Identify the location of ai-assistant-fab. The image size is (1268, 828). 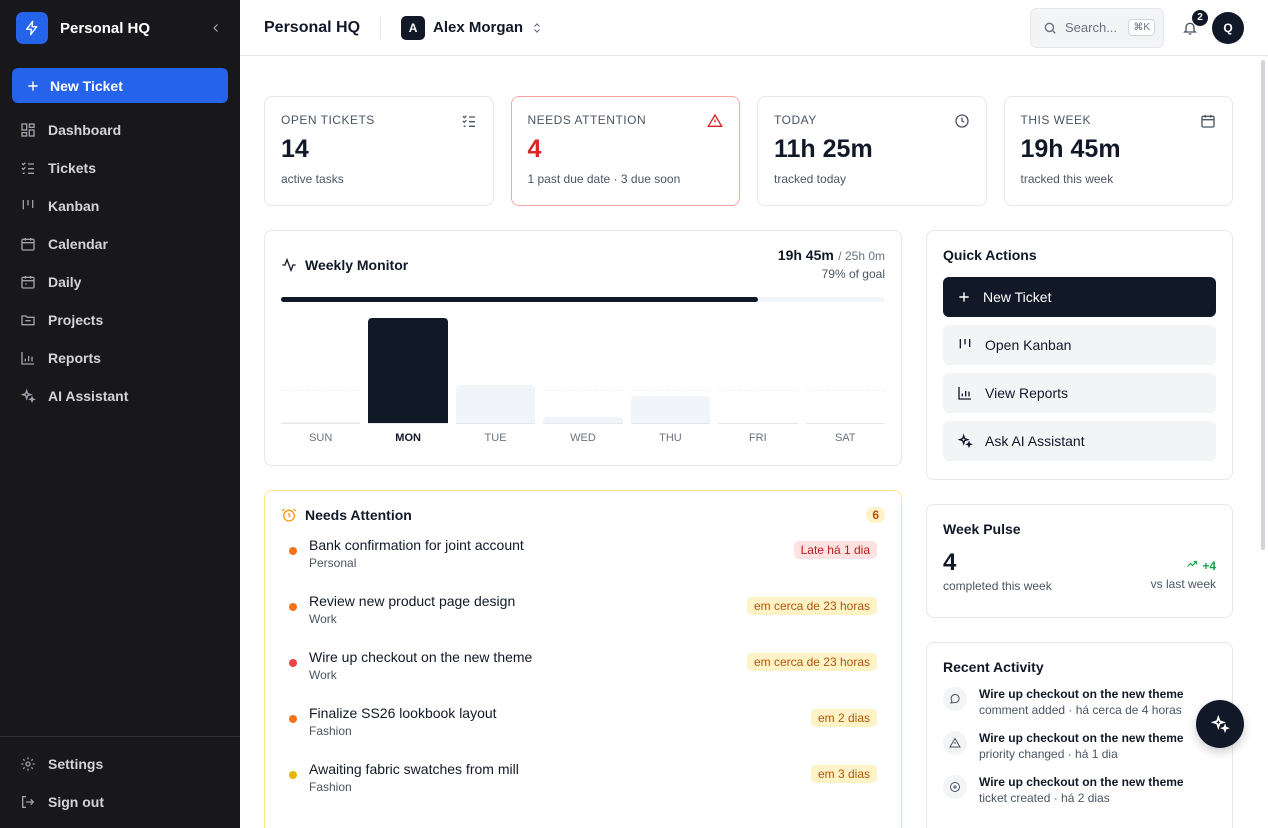
(1220, 724).